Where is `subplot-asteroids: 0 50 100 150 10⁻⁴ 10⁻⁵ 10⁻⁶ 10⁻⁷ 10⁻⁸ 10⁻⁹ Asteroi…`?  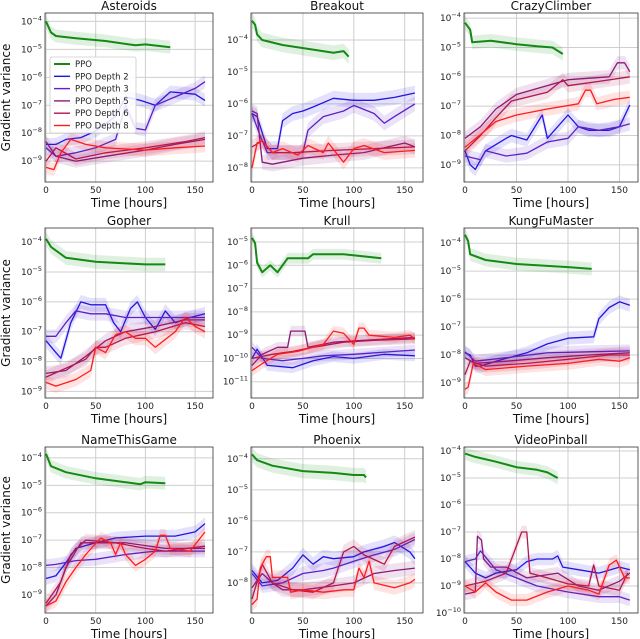 subplot-asteroids: 0 50 100 150 10⁻⁴ 10⁻⁵ 10⁻⁶ 10⁻⁷ 10⁻⁸ 10⁻⁹ Asteroi… is located at coordinates (107, 105).